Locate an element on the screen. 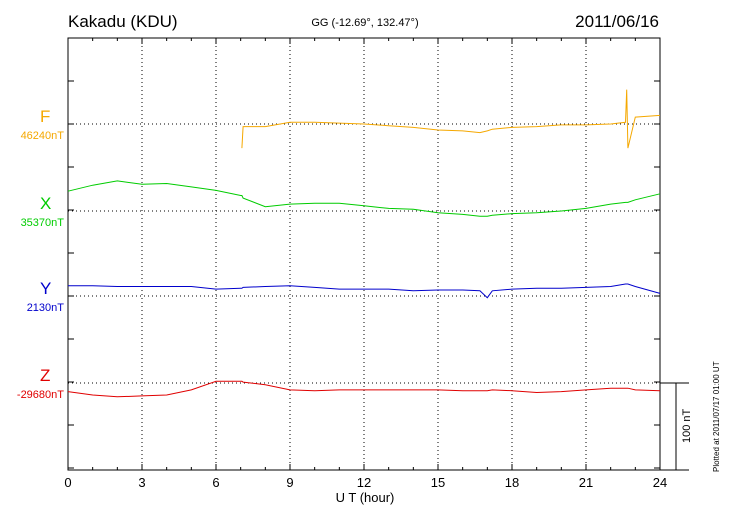  series-baseline-f: 46240nT is located at coordinates (42, 136).